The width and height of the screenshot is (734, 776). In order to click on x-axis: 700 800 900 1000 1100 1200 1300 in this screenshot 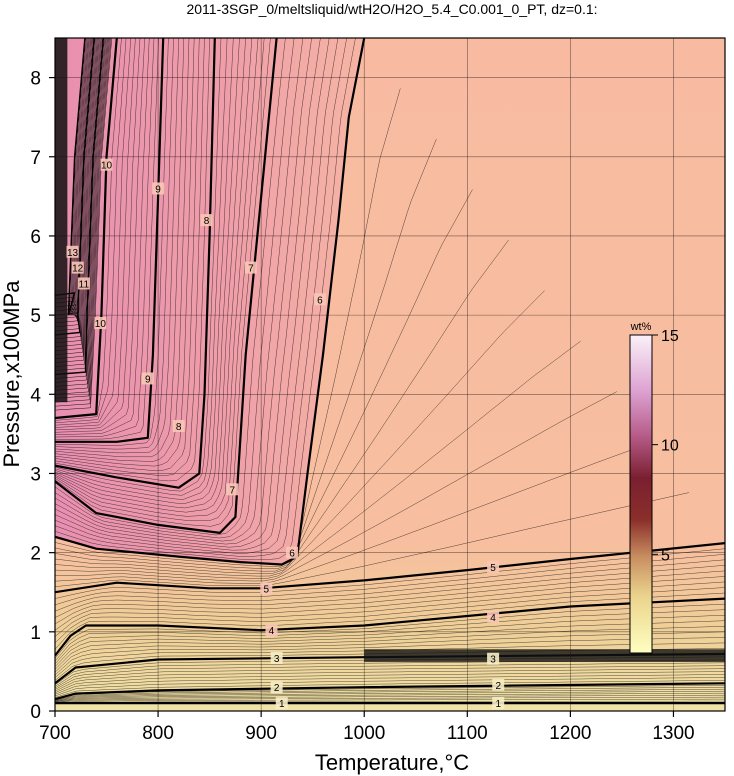, I will do `click(367, 727)`.